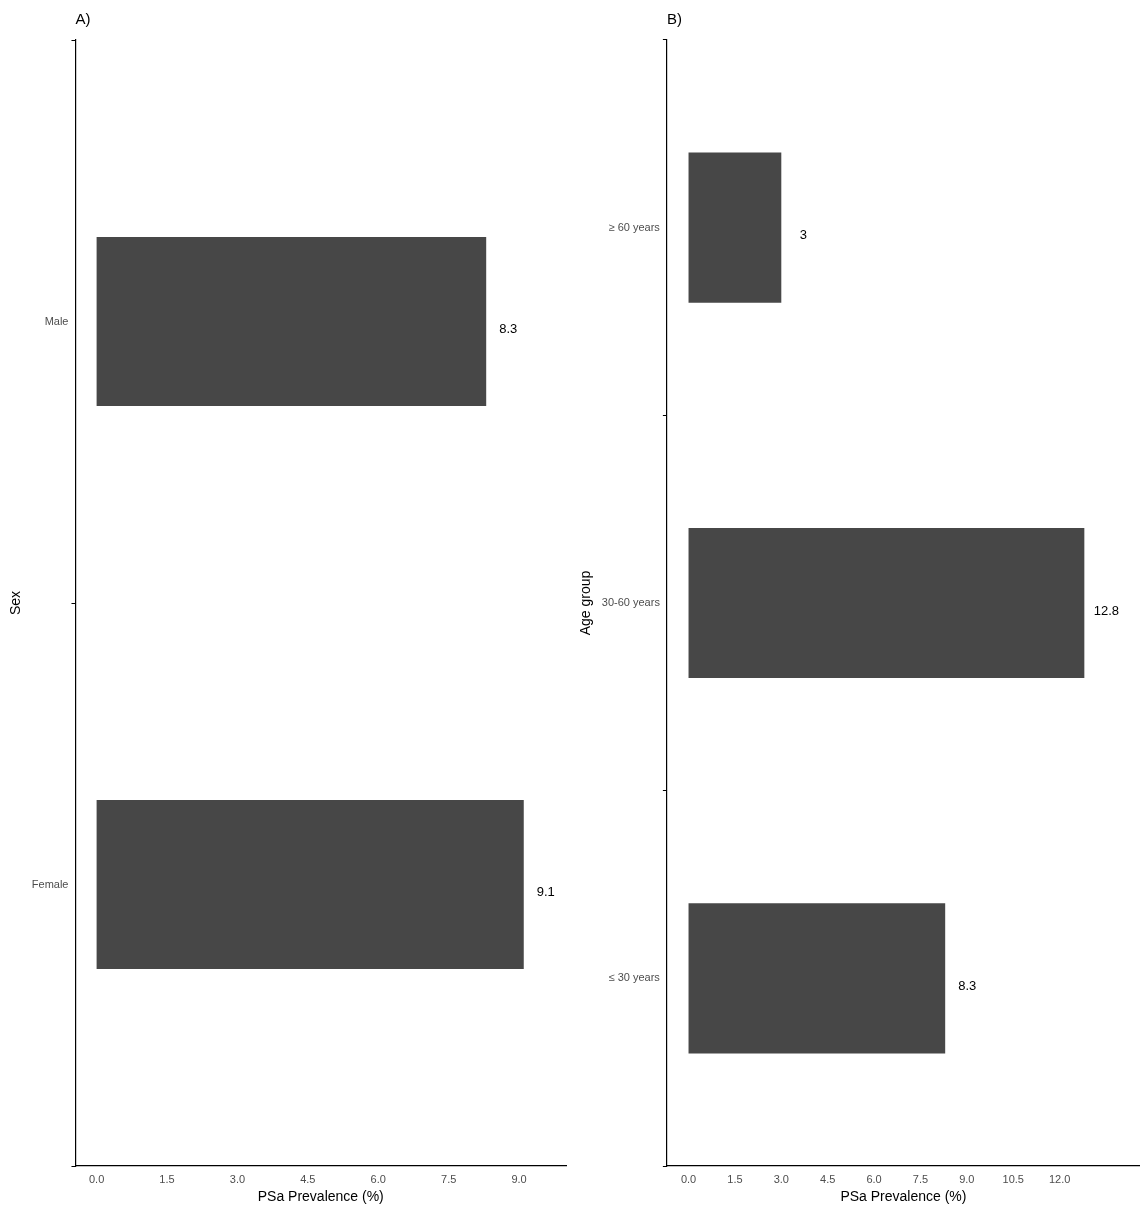  What do you see at coordinates (56, 320) in the screenshot?
I see `y-tick-label: Male` at bounding box center [56, 320].